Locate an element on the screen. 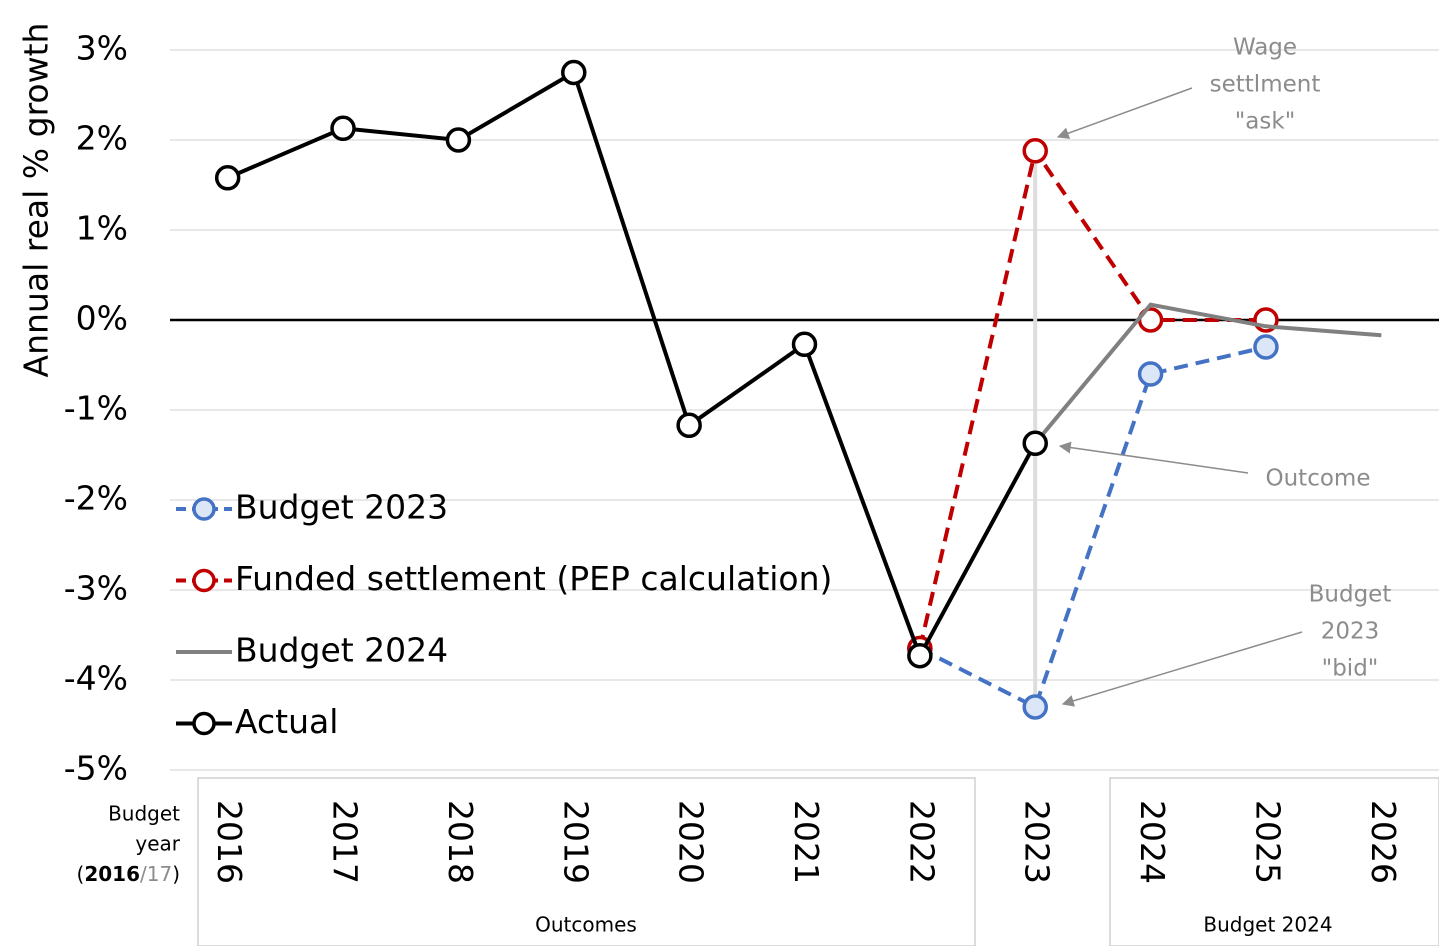  x-tick-label: 2024 is located at coordinates (1152, 842).